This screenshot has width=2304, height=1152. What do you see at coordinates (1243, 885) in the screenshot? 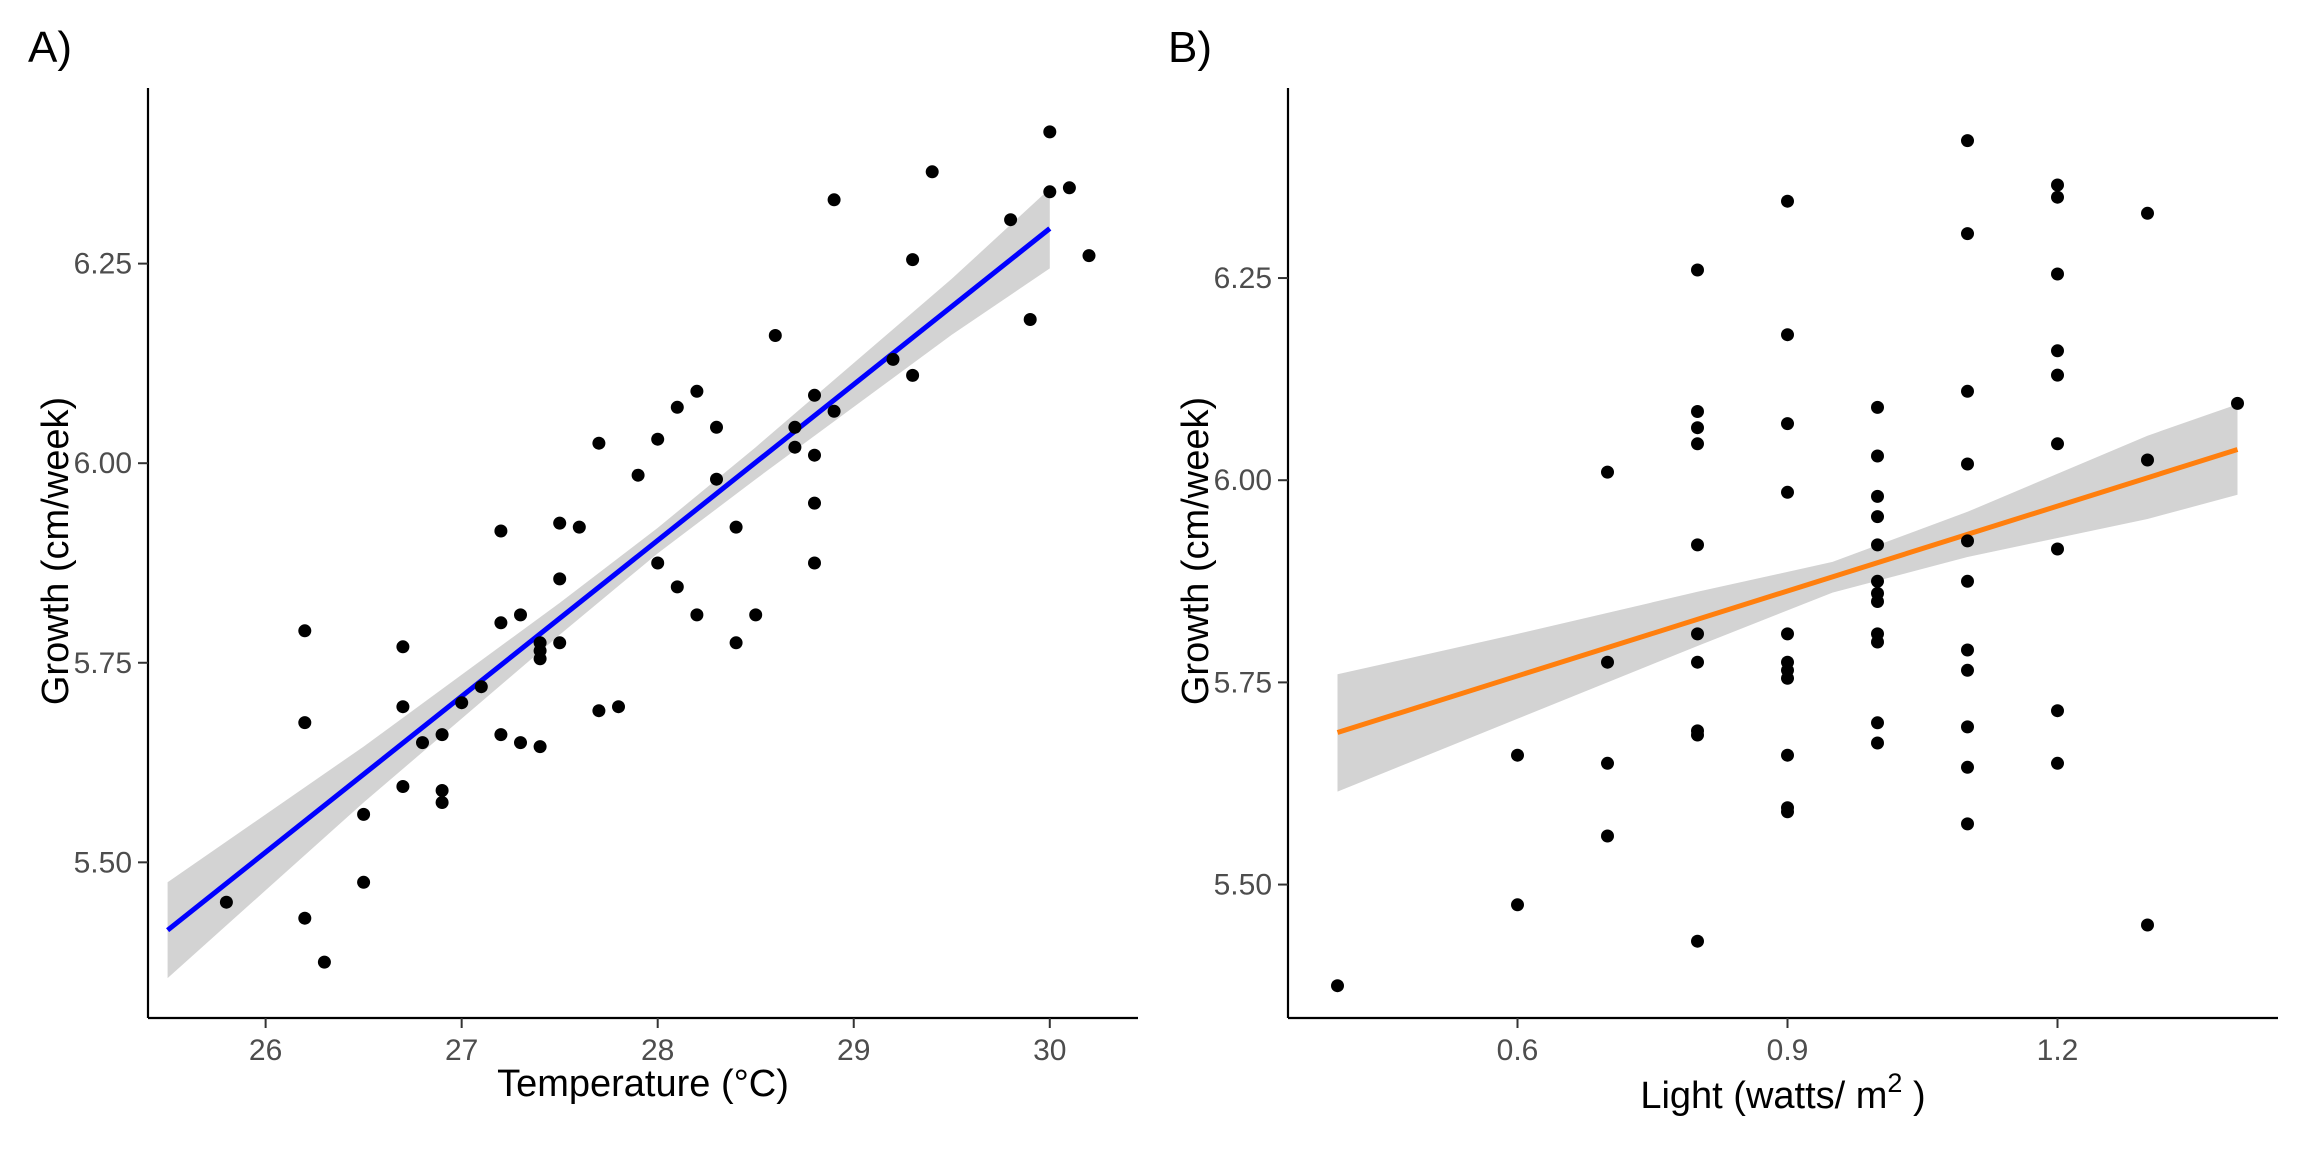
I see `y-tick-label: 5.50` at bounding box center [1243, 885].